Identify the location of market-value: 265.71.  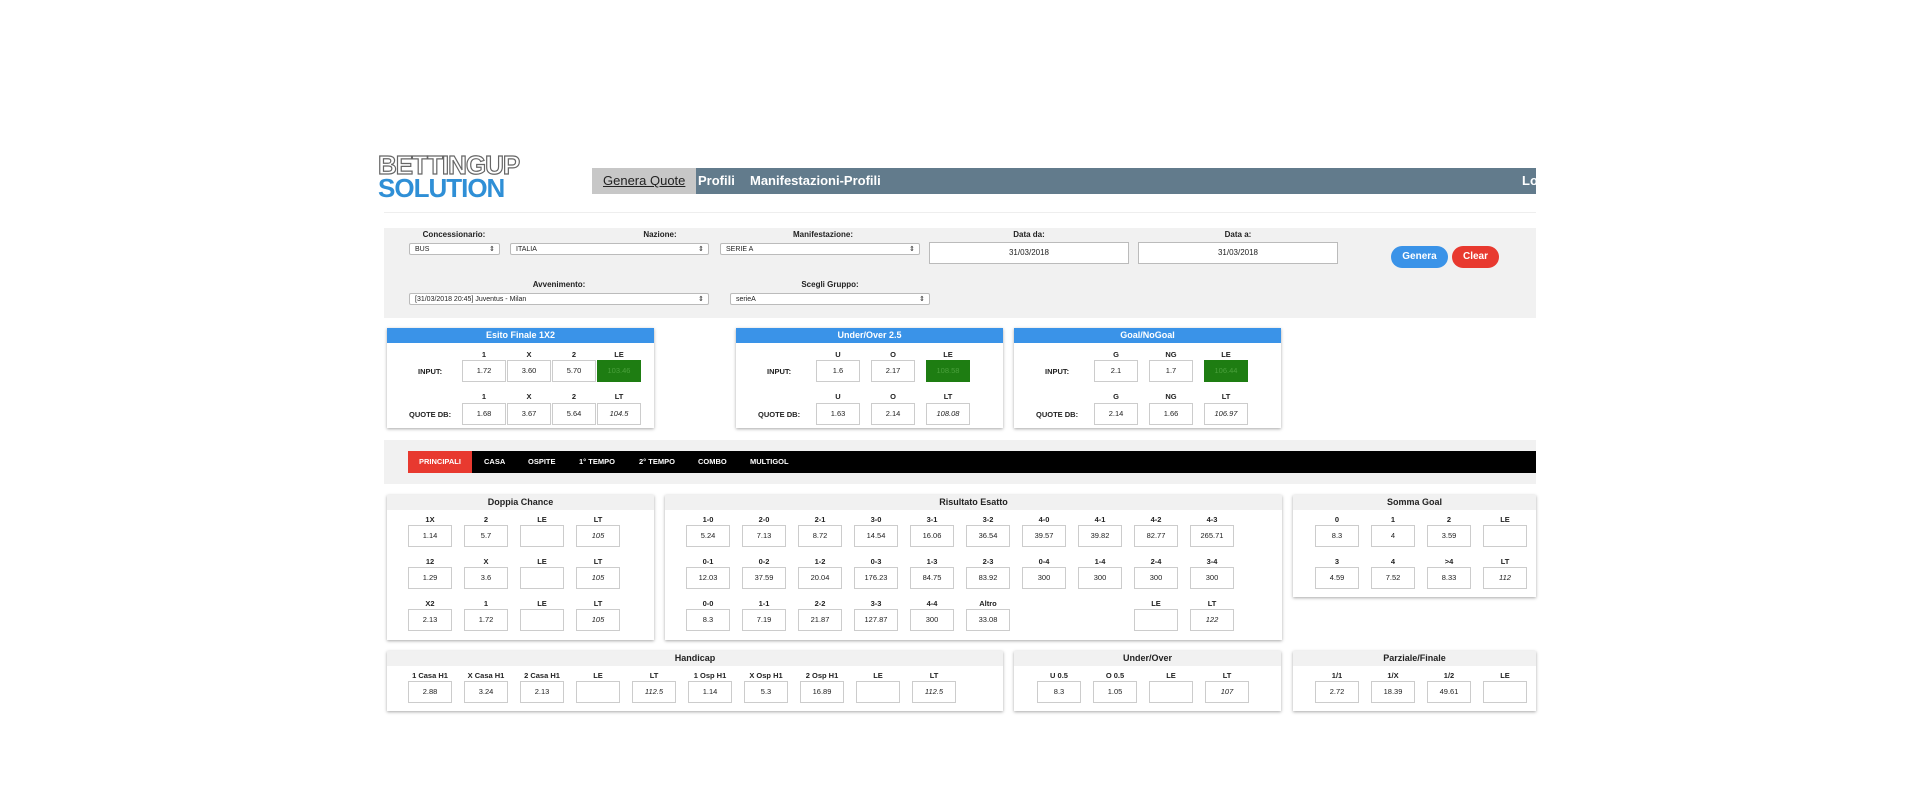
(1212, 536).